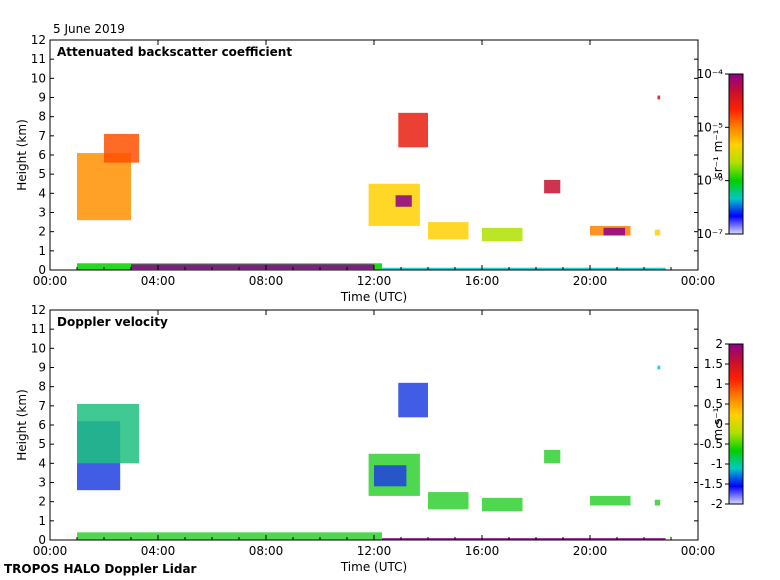  I want to click on colorbar-tick-label: -1, so click(717, 464).